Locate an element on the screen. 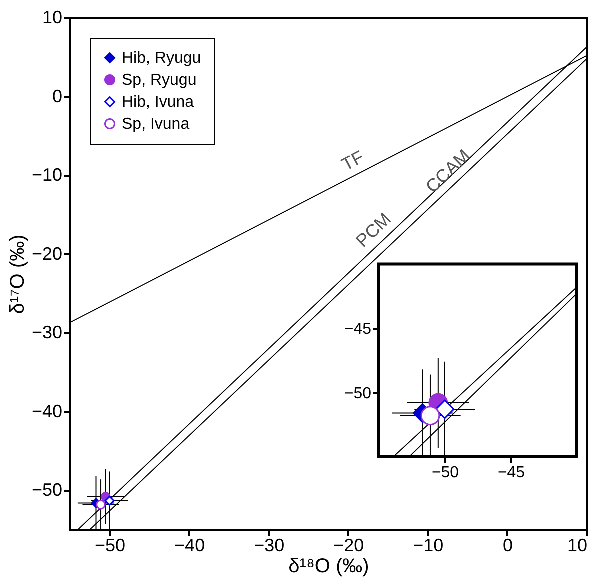  x-tick-label: −30 is located at coordinates (269, 546).